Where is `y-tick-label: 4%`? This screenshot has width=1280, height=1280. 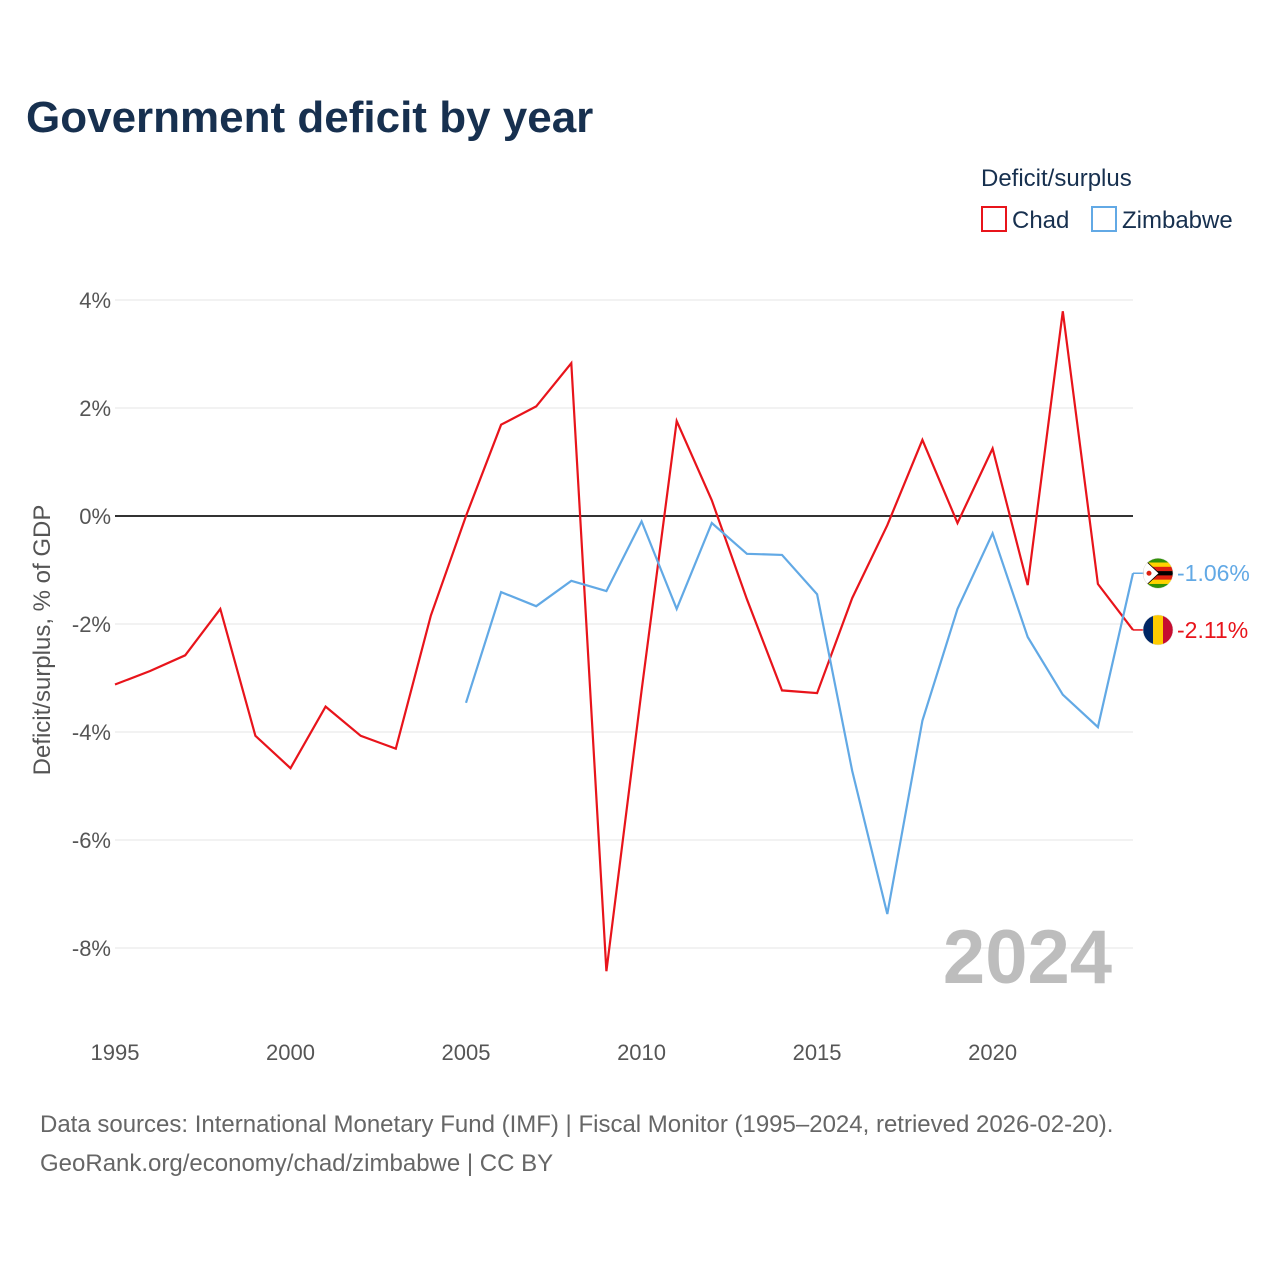 y-tick-label: 4% is located at coordinates (95, 300).